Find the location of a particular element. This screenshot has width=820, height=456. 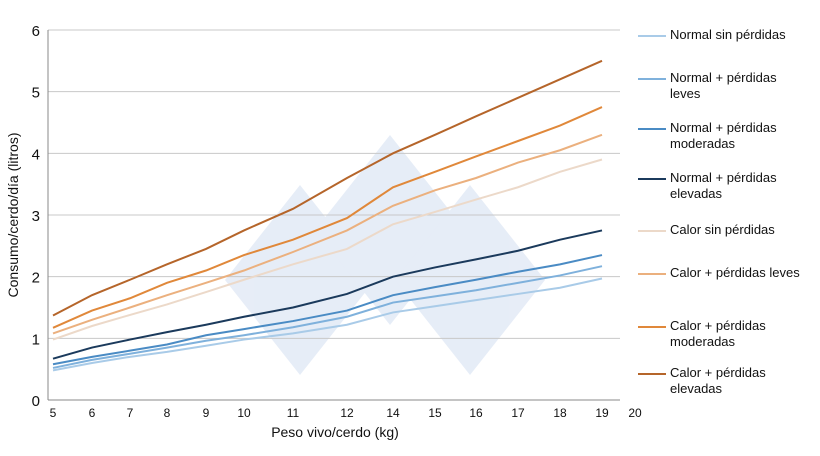

y-tick-label: 2 is located at coordinates (36, 278).